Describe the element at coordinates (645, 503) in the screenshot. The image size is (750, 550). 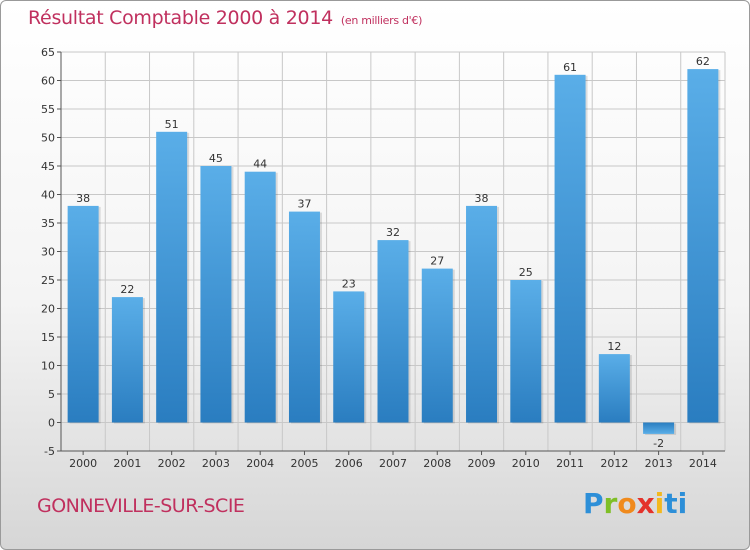
I see `logo-letter: x` at that location.